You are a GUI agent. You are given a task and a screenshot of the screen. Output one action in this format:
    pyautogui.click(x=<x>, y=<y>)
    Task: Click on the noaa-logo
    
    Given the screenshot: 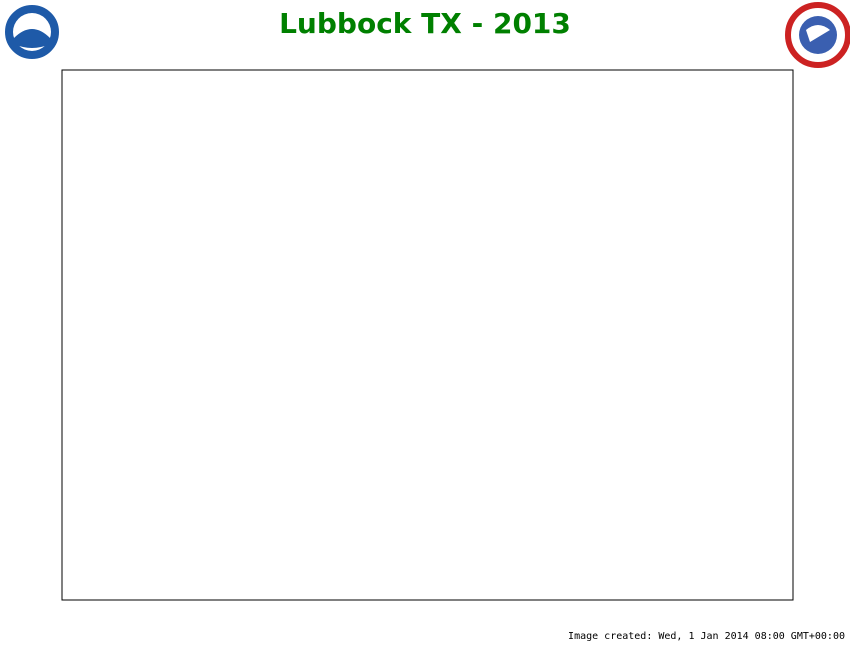 What is the action you would take?
    pyautogui.click(x=32, y=32)
    